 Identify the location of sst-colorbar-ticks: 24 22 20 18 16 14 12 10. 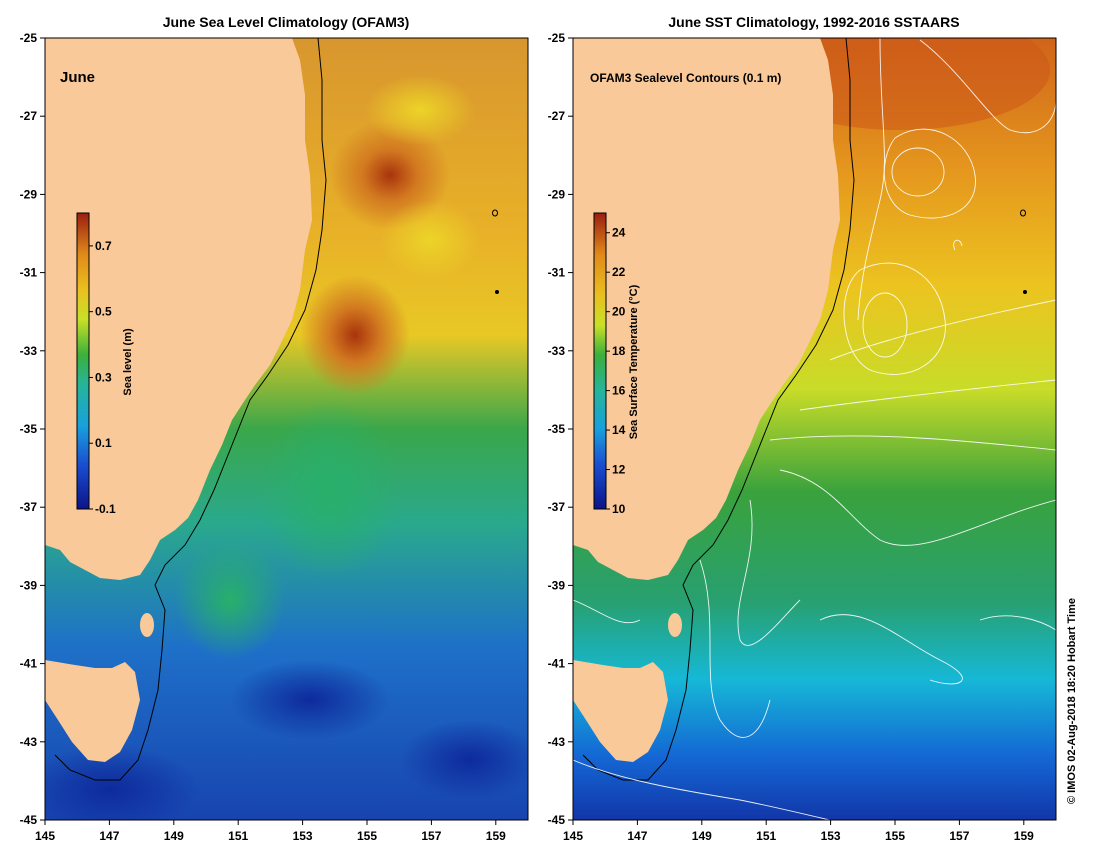
(616, 371).